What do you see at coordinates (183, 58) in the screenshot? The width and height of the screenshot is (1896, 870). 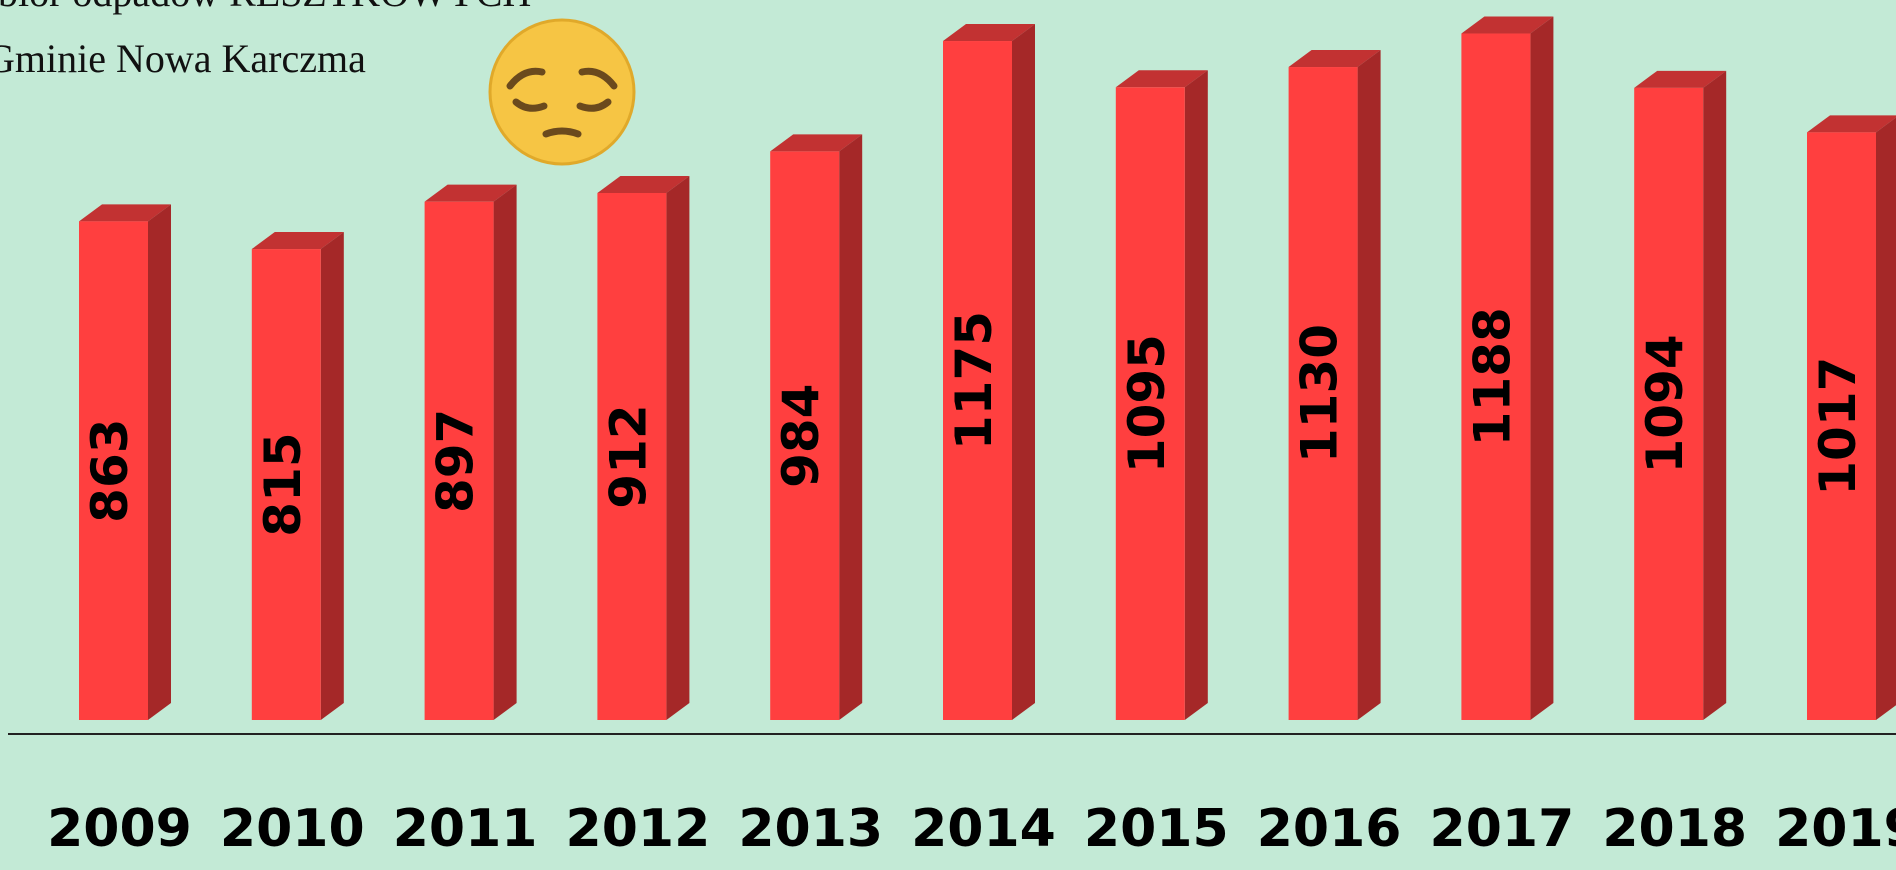 I see `chart-title-line: Gminie Nowa Karczma` at bounding box center [183, 58].